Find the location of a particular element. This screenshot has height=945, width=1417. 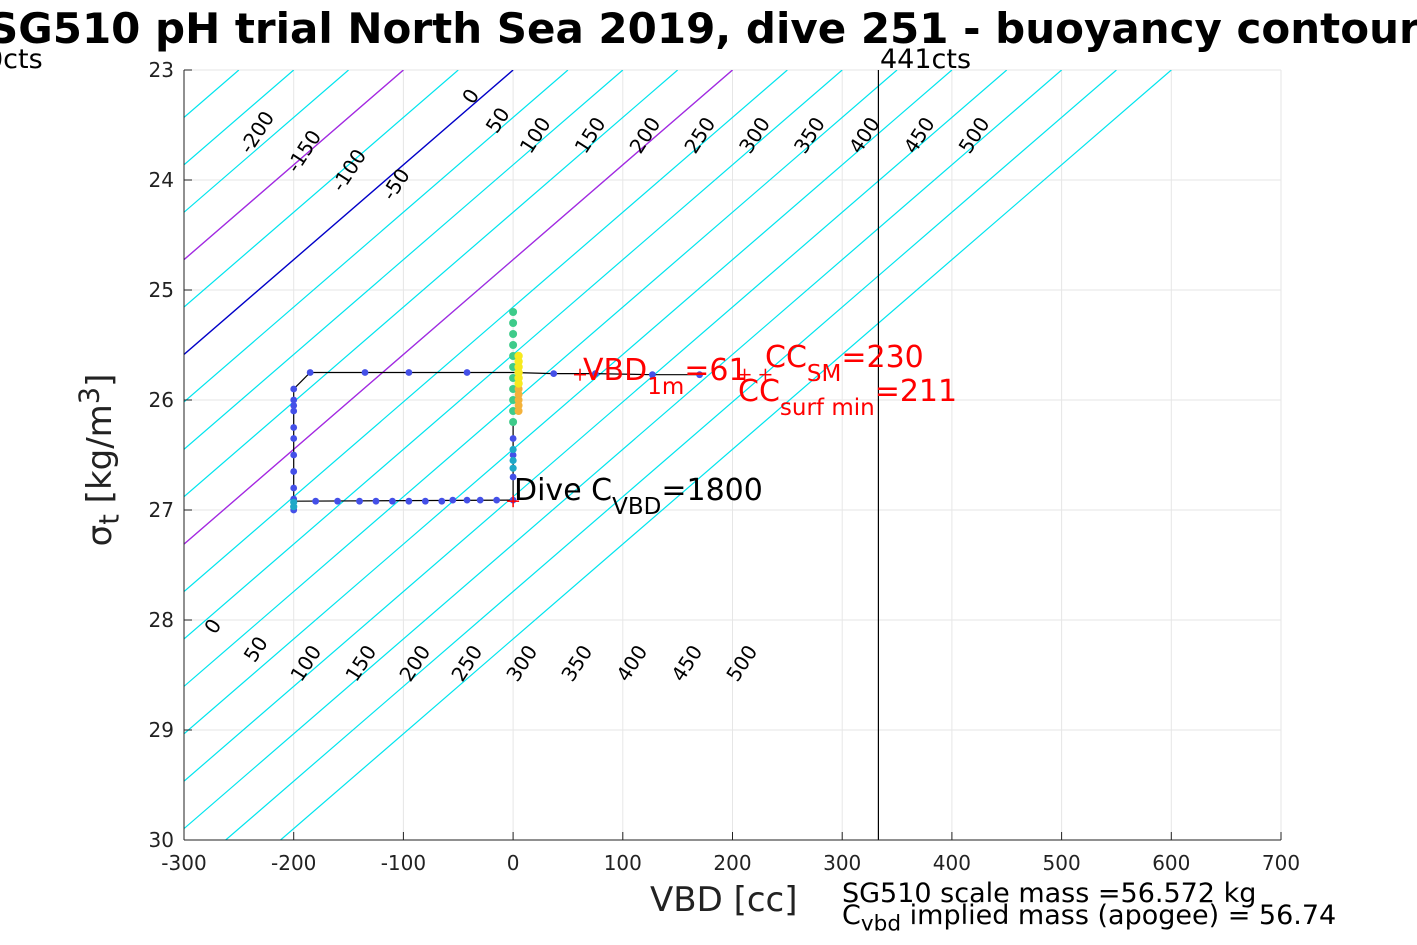

annotation-markers is located at coordinates (639, 438).